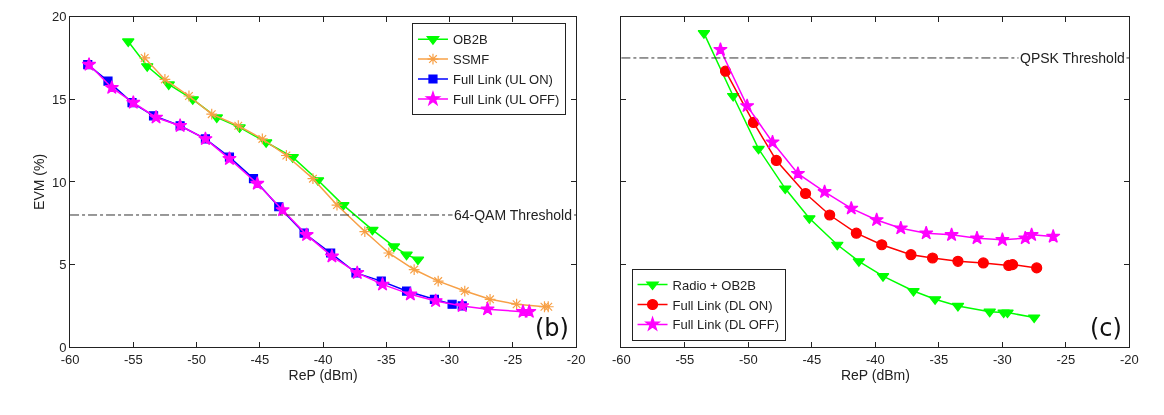 This screenshot has width=1164, height=415. I want to click on ref-line-label: QPSK Threshold, so click(1072, 58).